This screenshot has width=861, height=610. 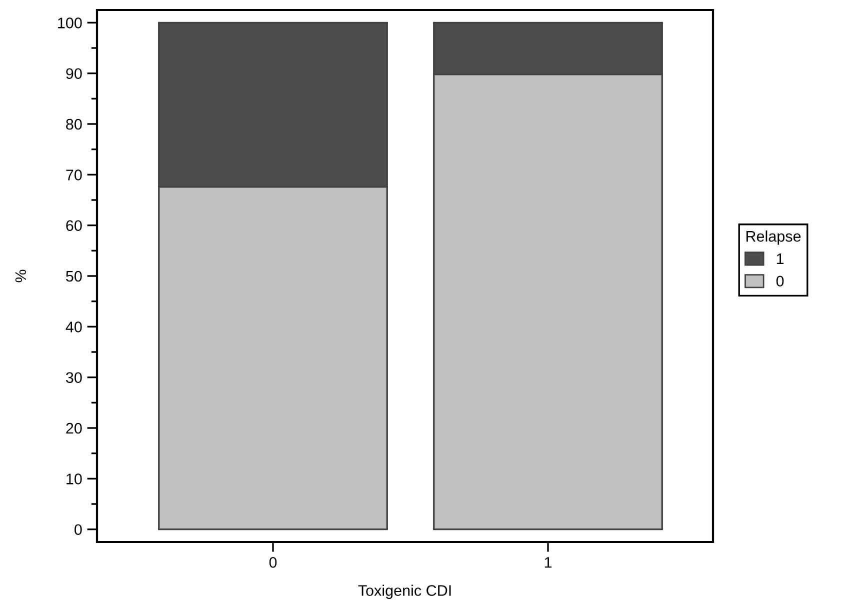 What do you see at coordinates (20, 276) in the screenshot?
I see `y-axis-title: %` at bounding box center [20, 276].